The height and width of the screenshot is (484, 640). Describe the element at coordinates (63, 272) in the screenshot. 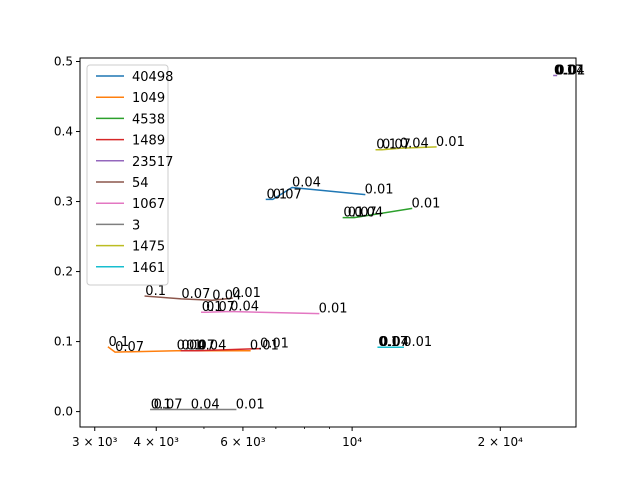

I see `y-tick-label: 0.2` at that location.